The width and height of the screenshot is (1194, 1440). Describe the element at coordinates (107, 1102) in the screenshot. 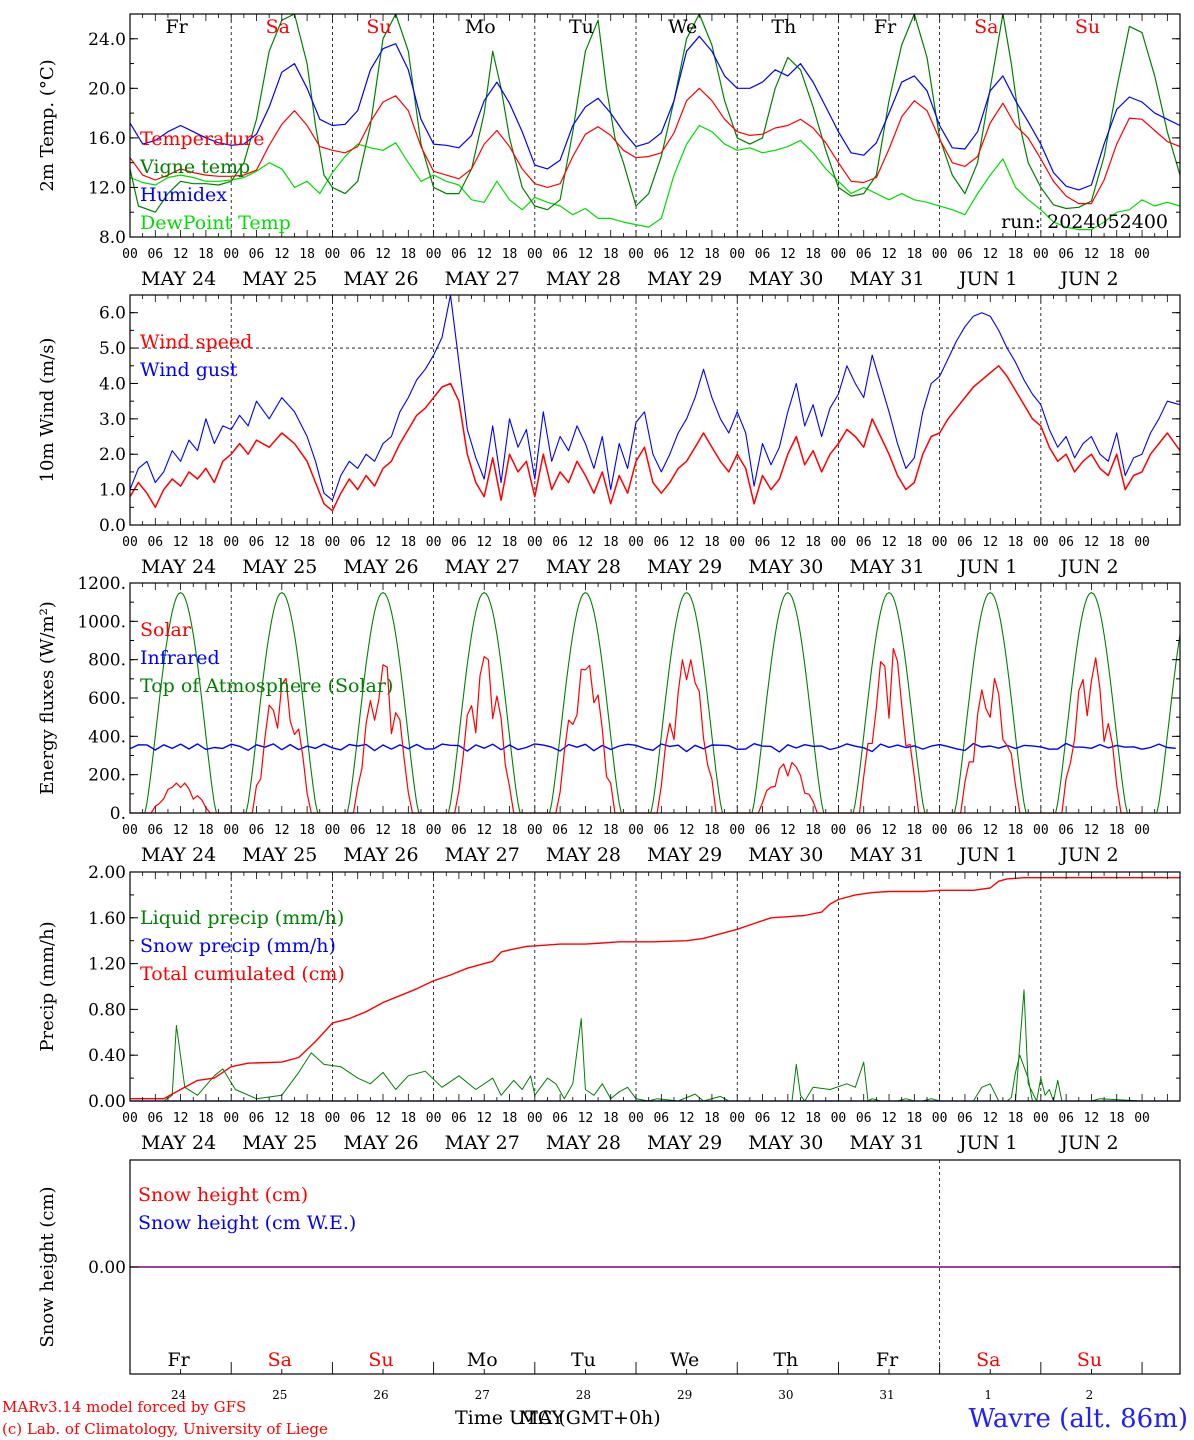

I see `y-tick-label: 0.00` at that location.